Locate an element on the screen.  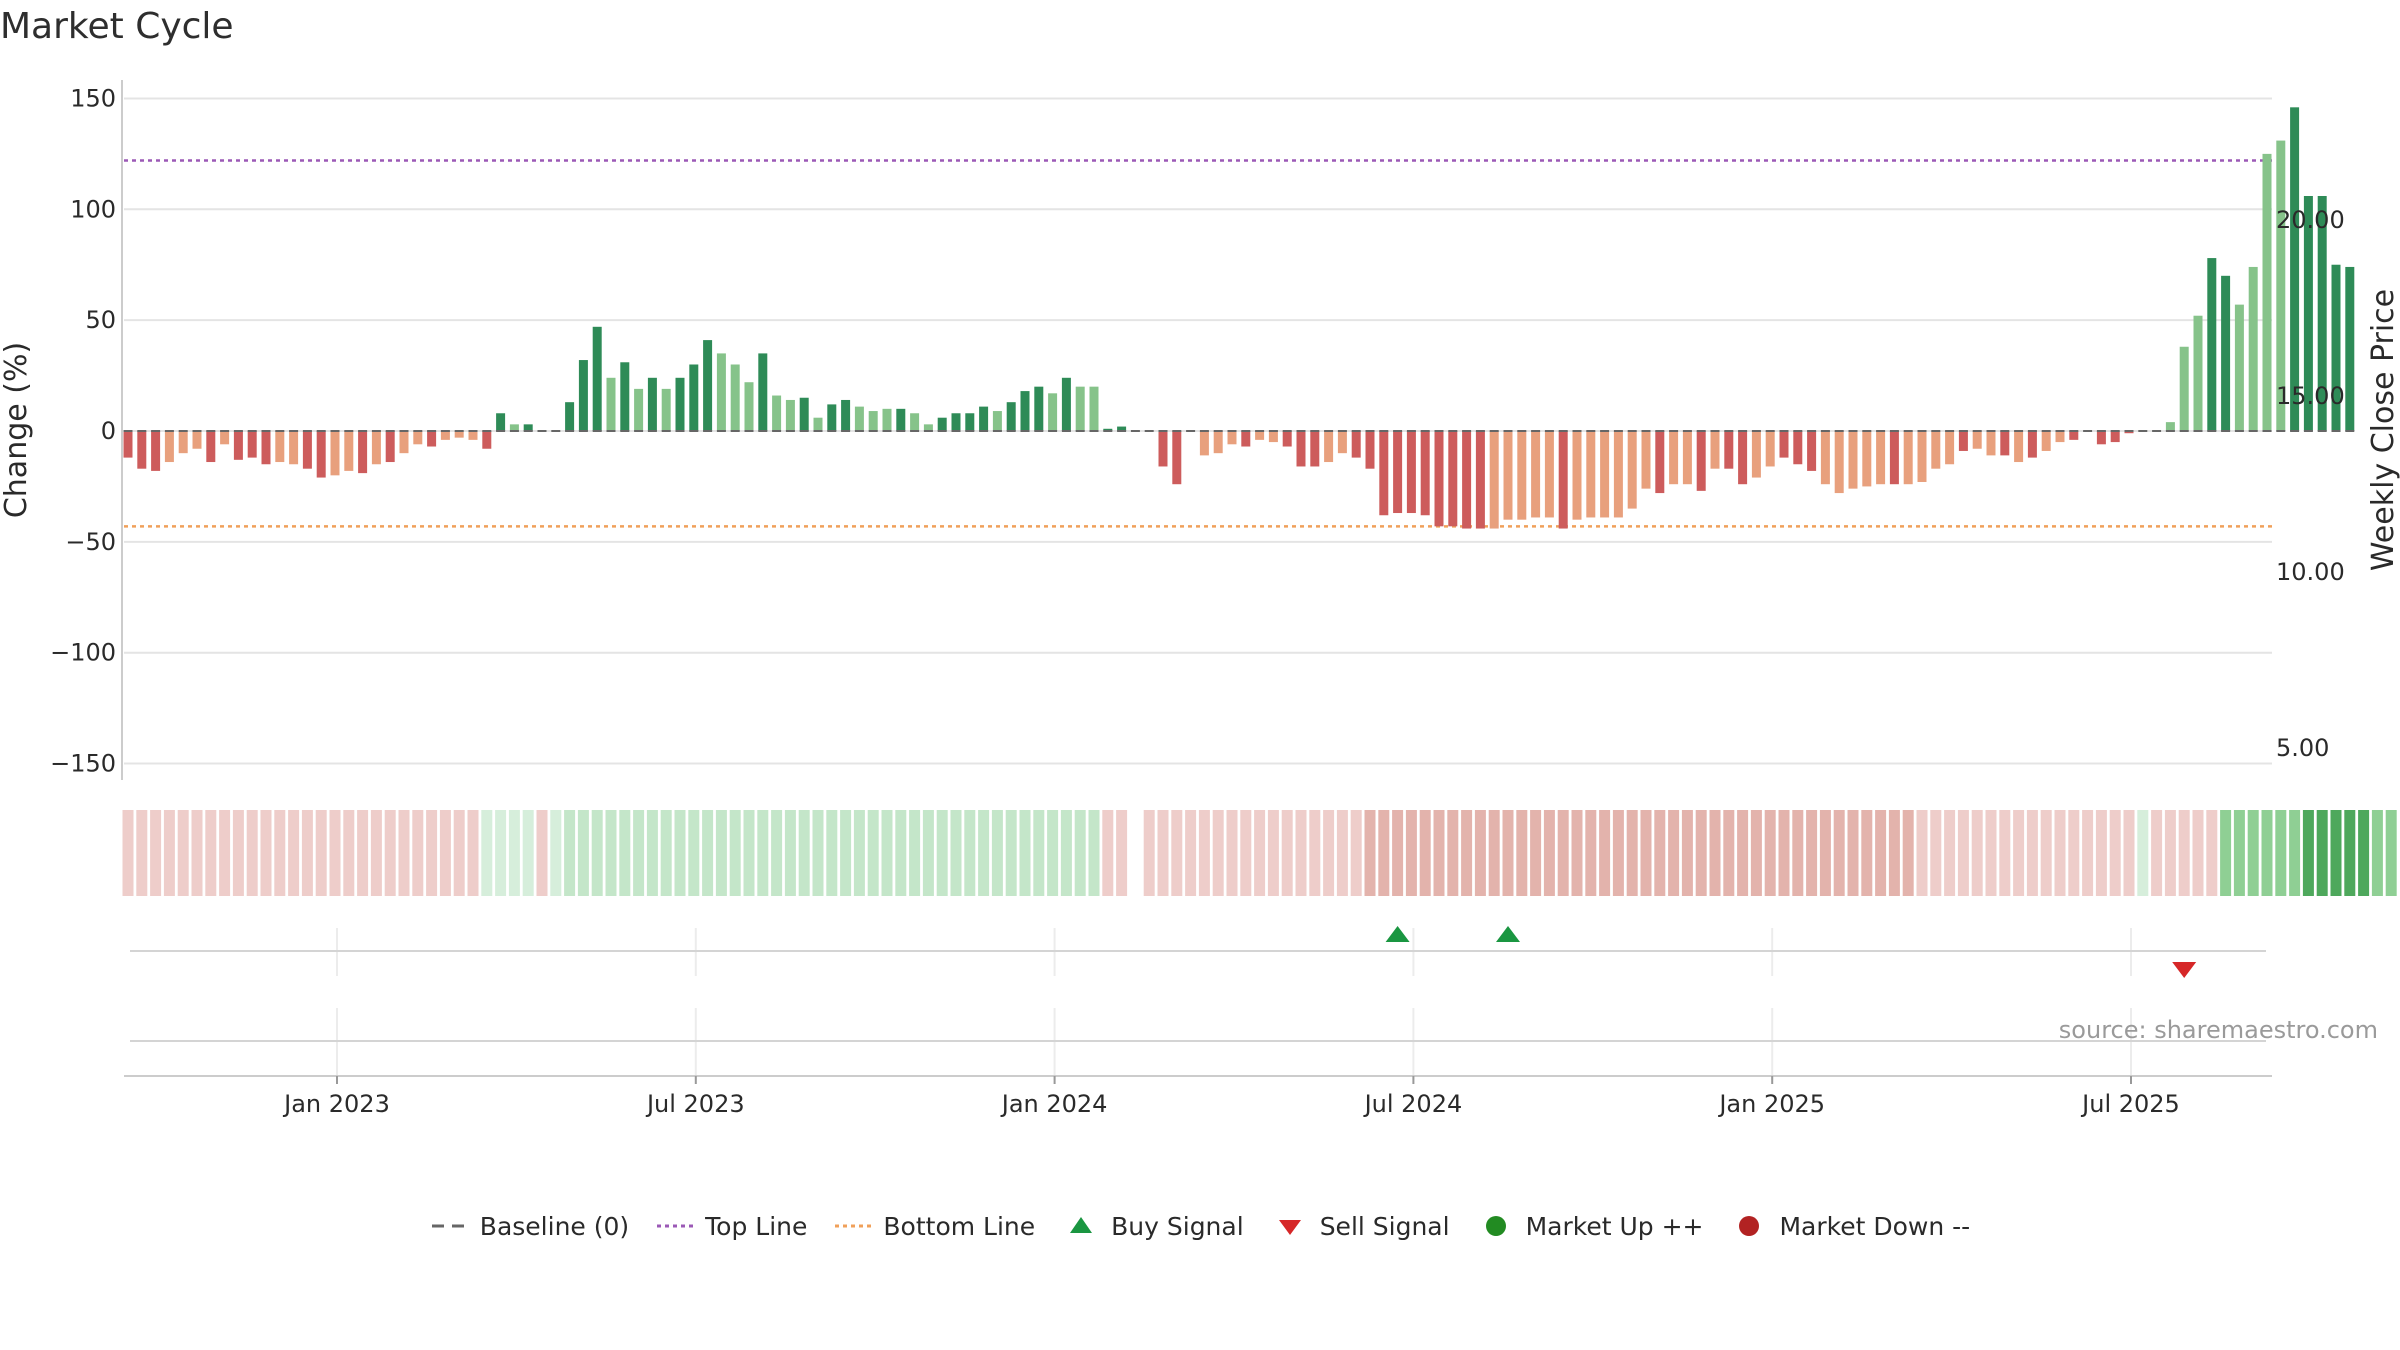
legend-item-sell-signal: Sell Signal is located at coordinates (1360, 1226).